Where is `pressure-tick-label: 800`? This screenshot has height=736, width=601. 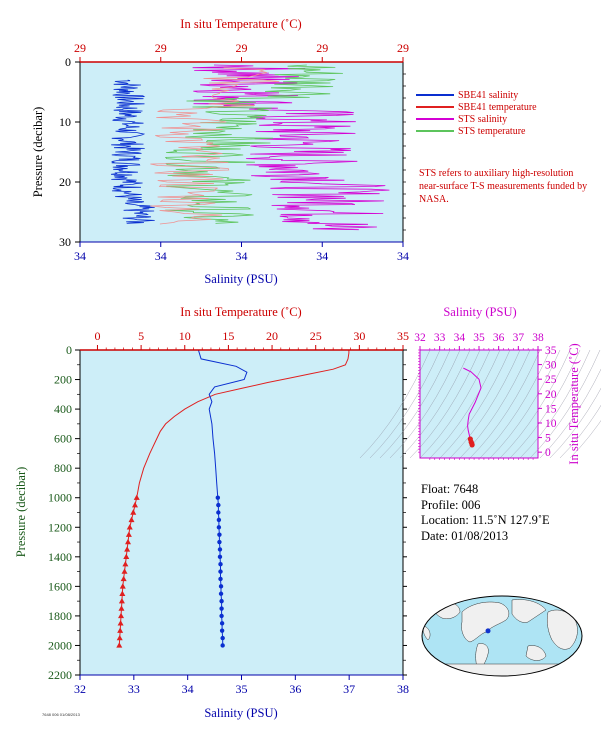 pressure-tick-label: 800 is located at coordinates (63, 468).